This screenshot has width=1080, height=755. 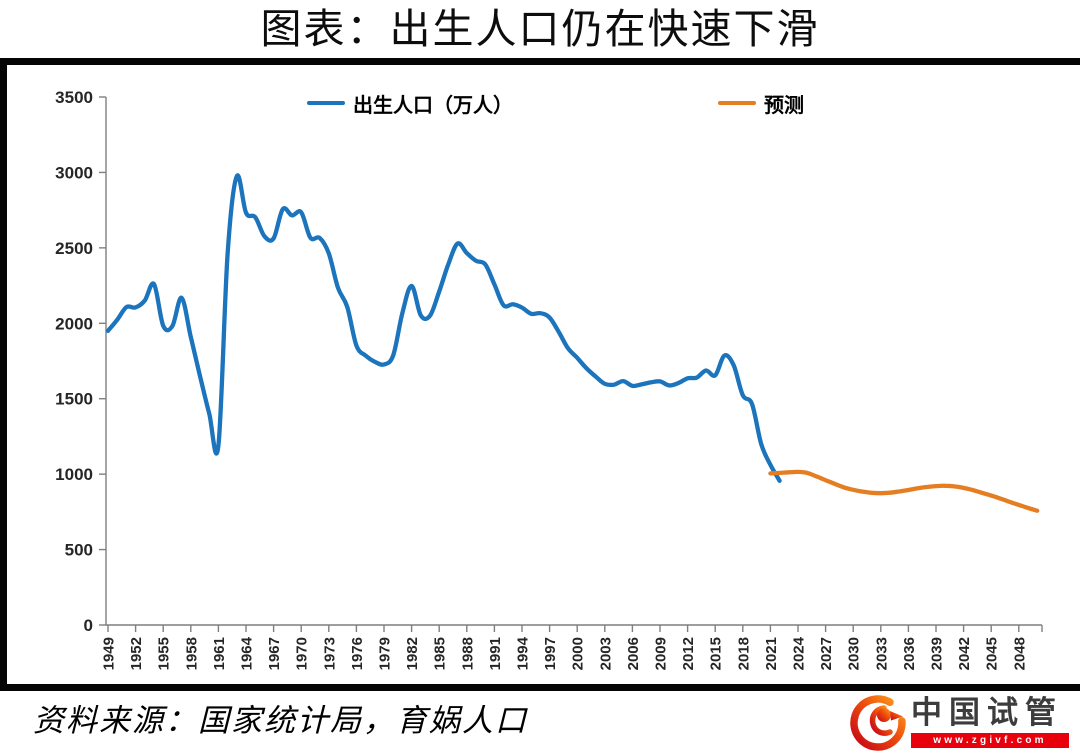 I want to click on x-tick-label: 2006, so click(x=633, y=653).